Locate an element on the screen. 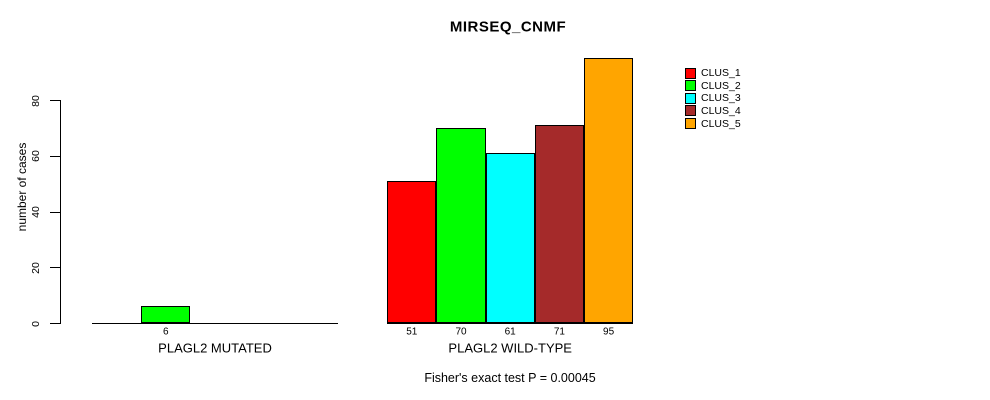  footer-annotation: Fisher's exact test P = 0.00045 is located at coordinates (510, 378).